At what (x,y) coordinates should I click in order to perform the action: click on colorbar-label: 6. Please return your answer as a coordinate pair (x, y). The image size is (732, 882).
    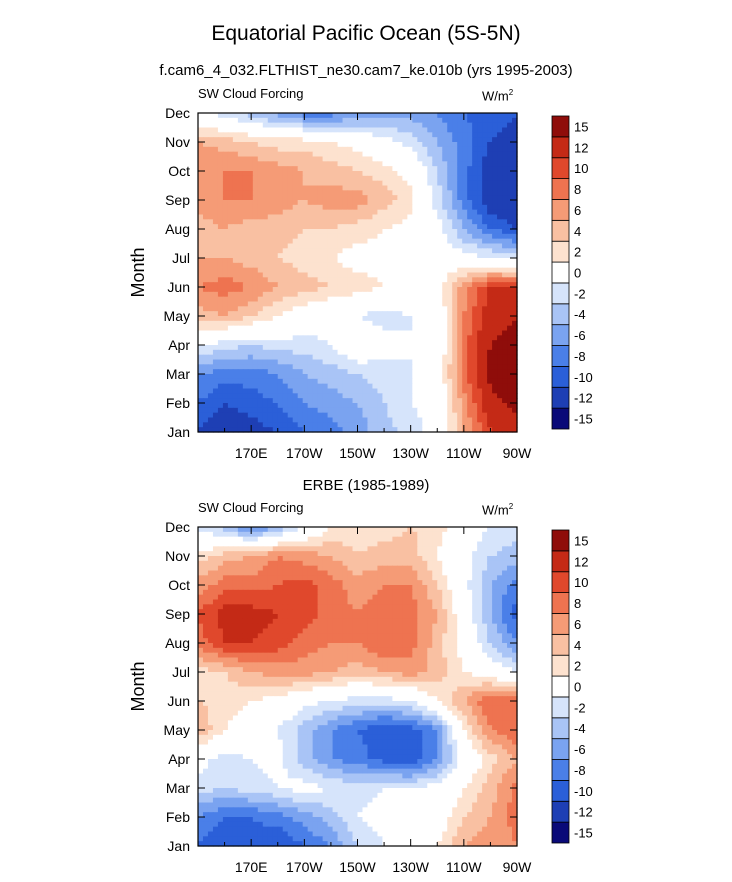
    Looking at the image, I should click on (577, 210).